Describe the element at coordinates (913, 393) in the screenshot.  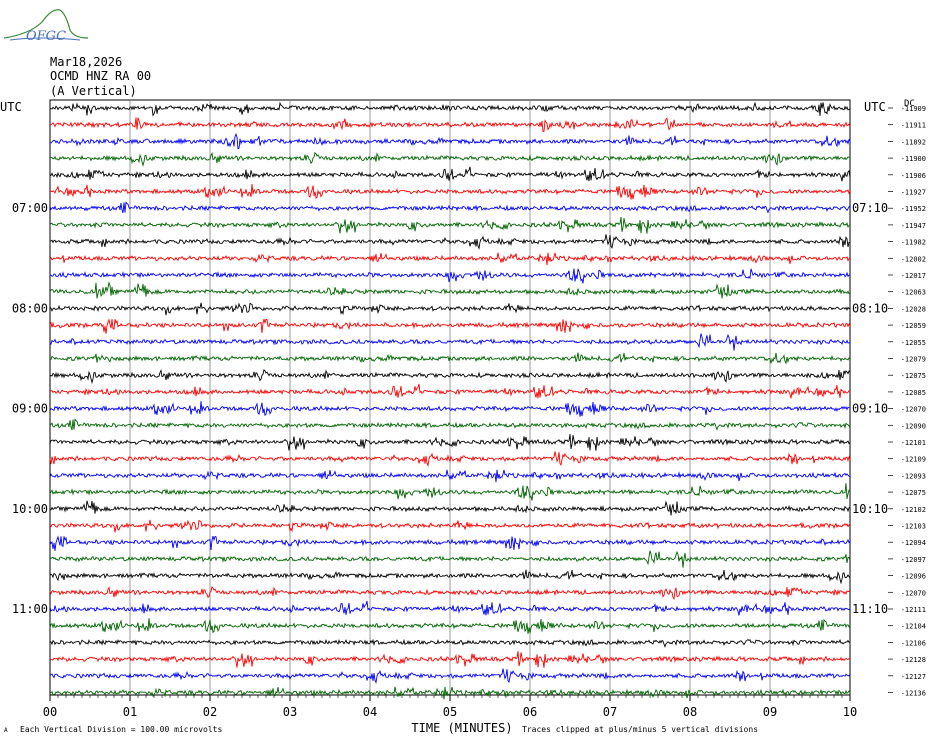
I see `dc-offset-label: -12085` at that location.